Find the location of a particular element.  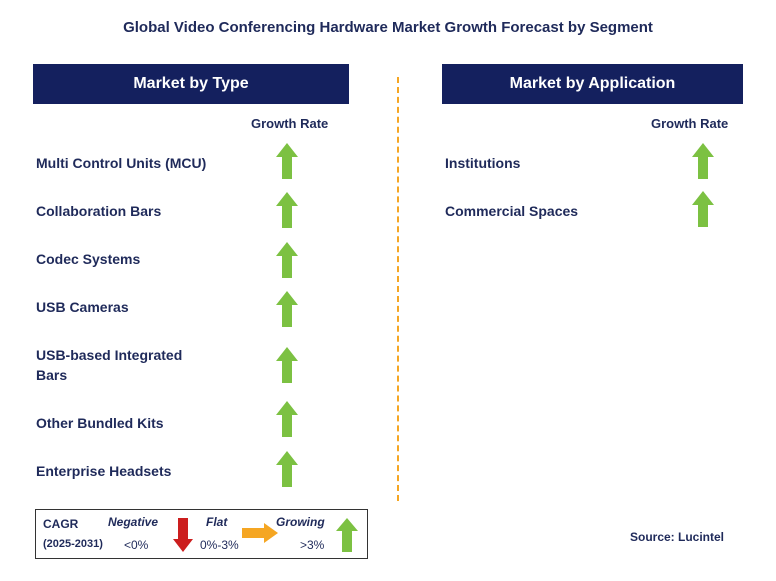

legend-negative-range: <0% is located at coordinates (136, 545).